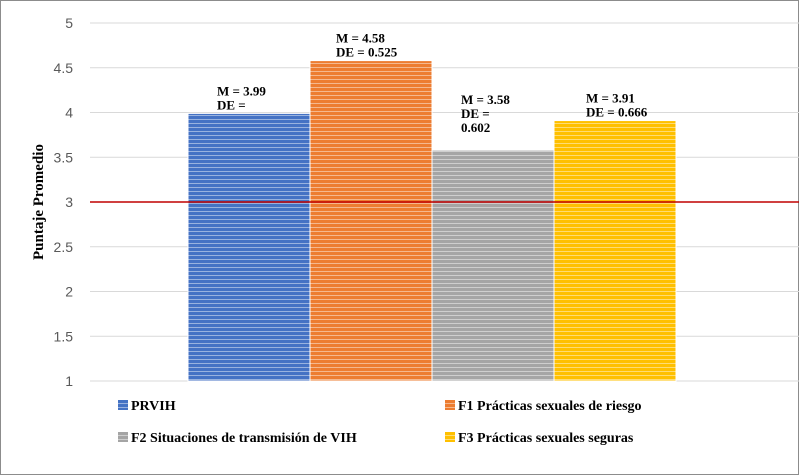 The image size is (799, 475). Describe the element at coordinates (610, 98) in the screenshot. I see `bar-annotation: M = 3.91` at that location.